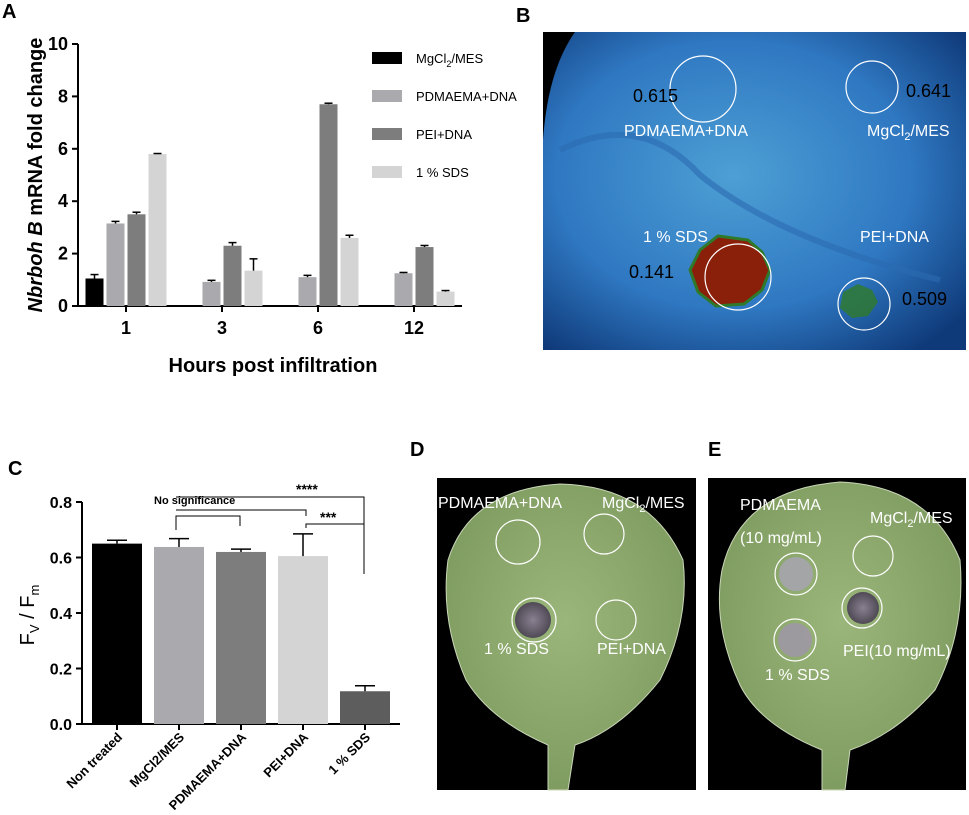 This screenshot has width=969, height=815. Describe the element at coordinates (222, 328) in the screenshot. I see `chart-a-x-tick-label: 3` at that location.